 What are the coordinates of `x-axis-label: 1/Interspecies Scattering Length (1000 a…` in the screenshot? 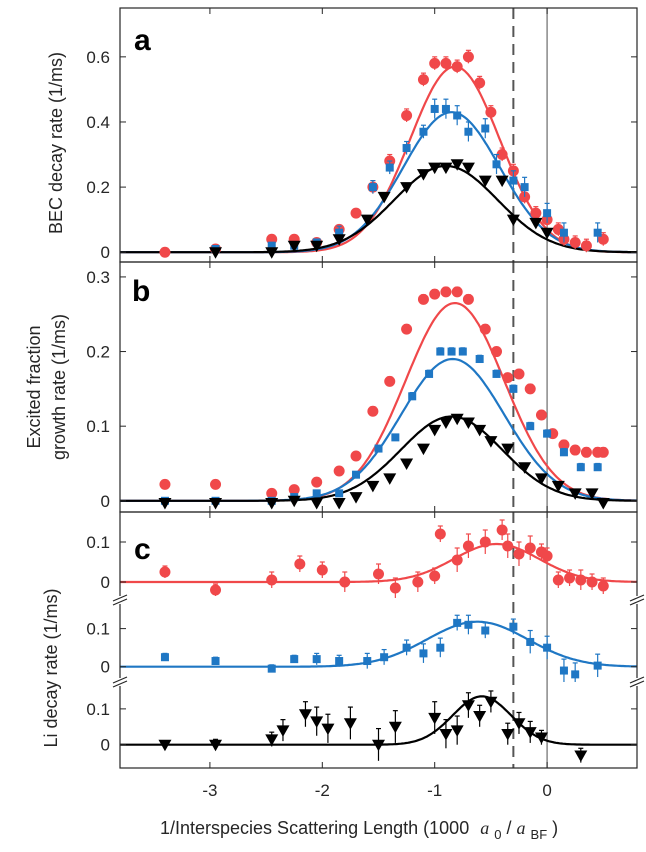 It's located at (359, 830).